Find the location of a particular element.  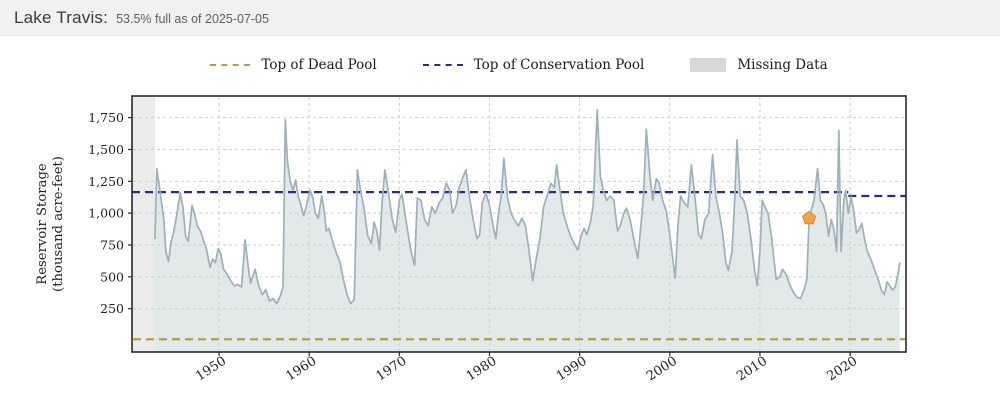

conservation-pool-dashed-line-icon is located at coordinates (442, 65).